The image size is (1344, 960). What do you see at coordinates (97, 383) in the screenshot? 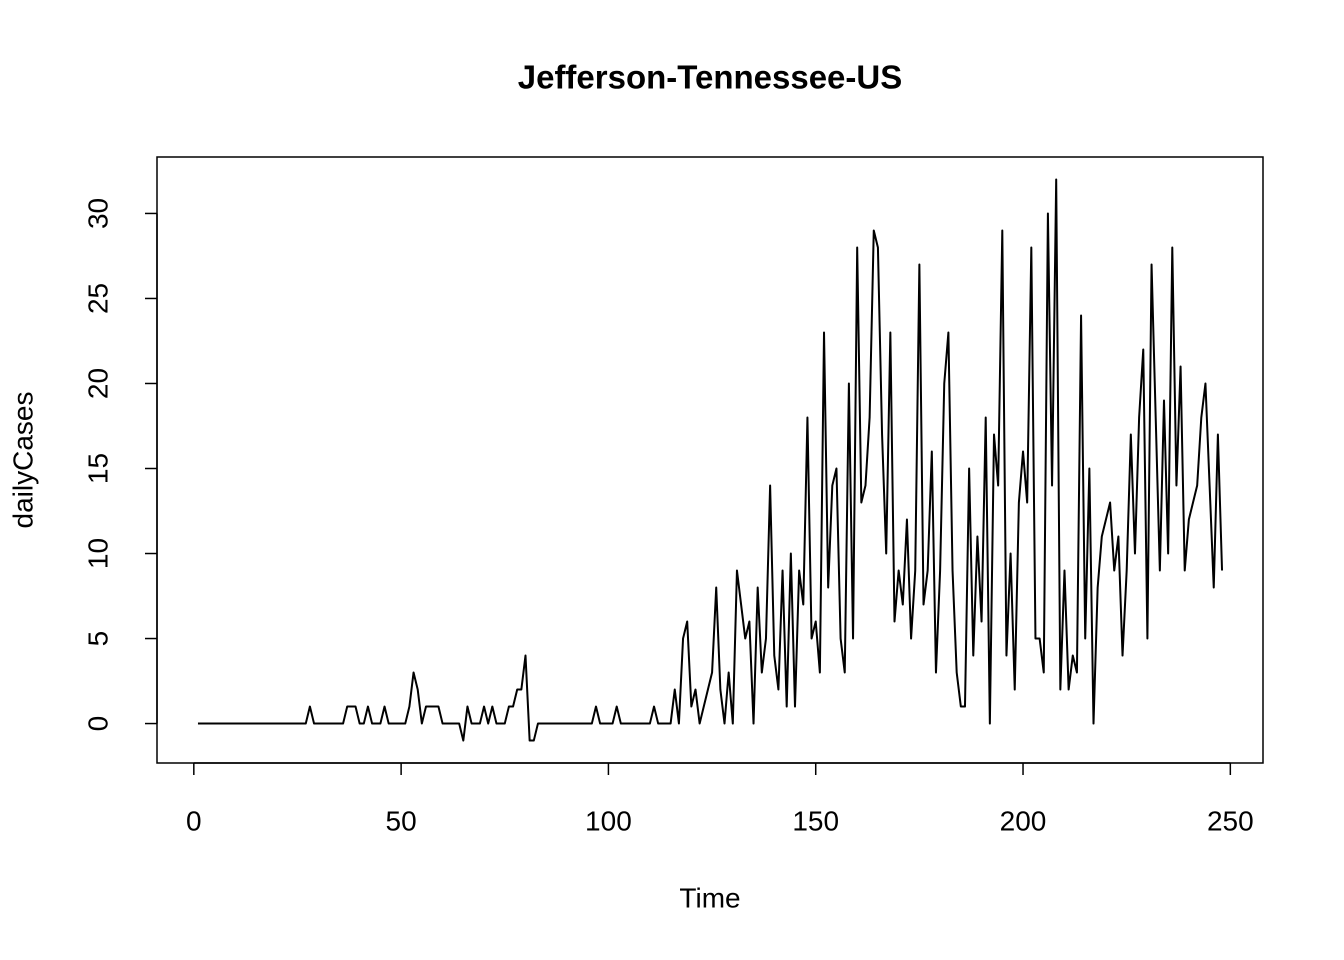
I see `y-tick-label: 20` at bounding box center [97, 383].